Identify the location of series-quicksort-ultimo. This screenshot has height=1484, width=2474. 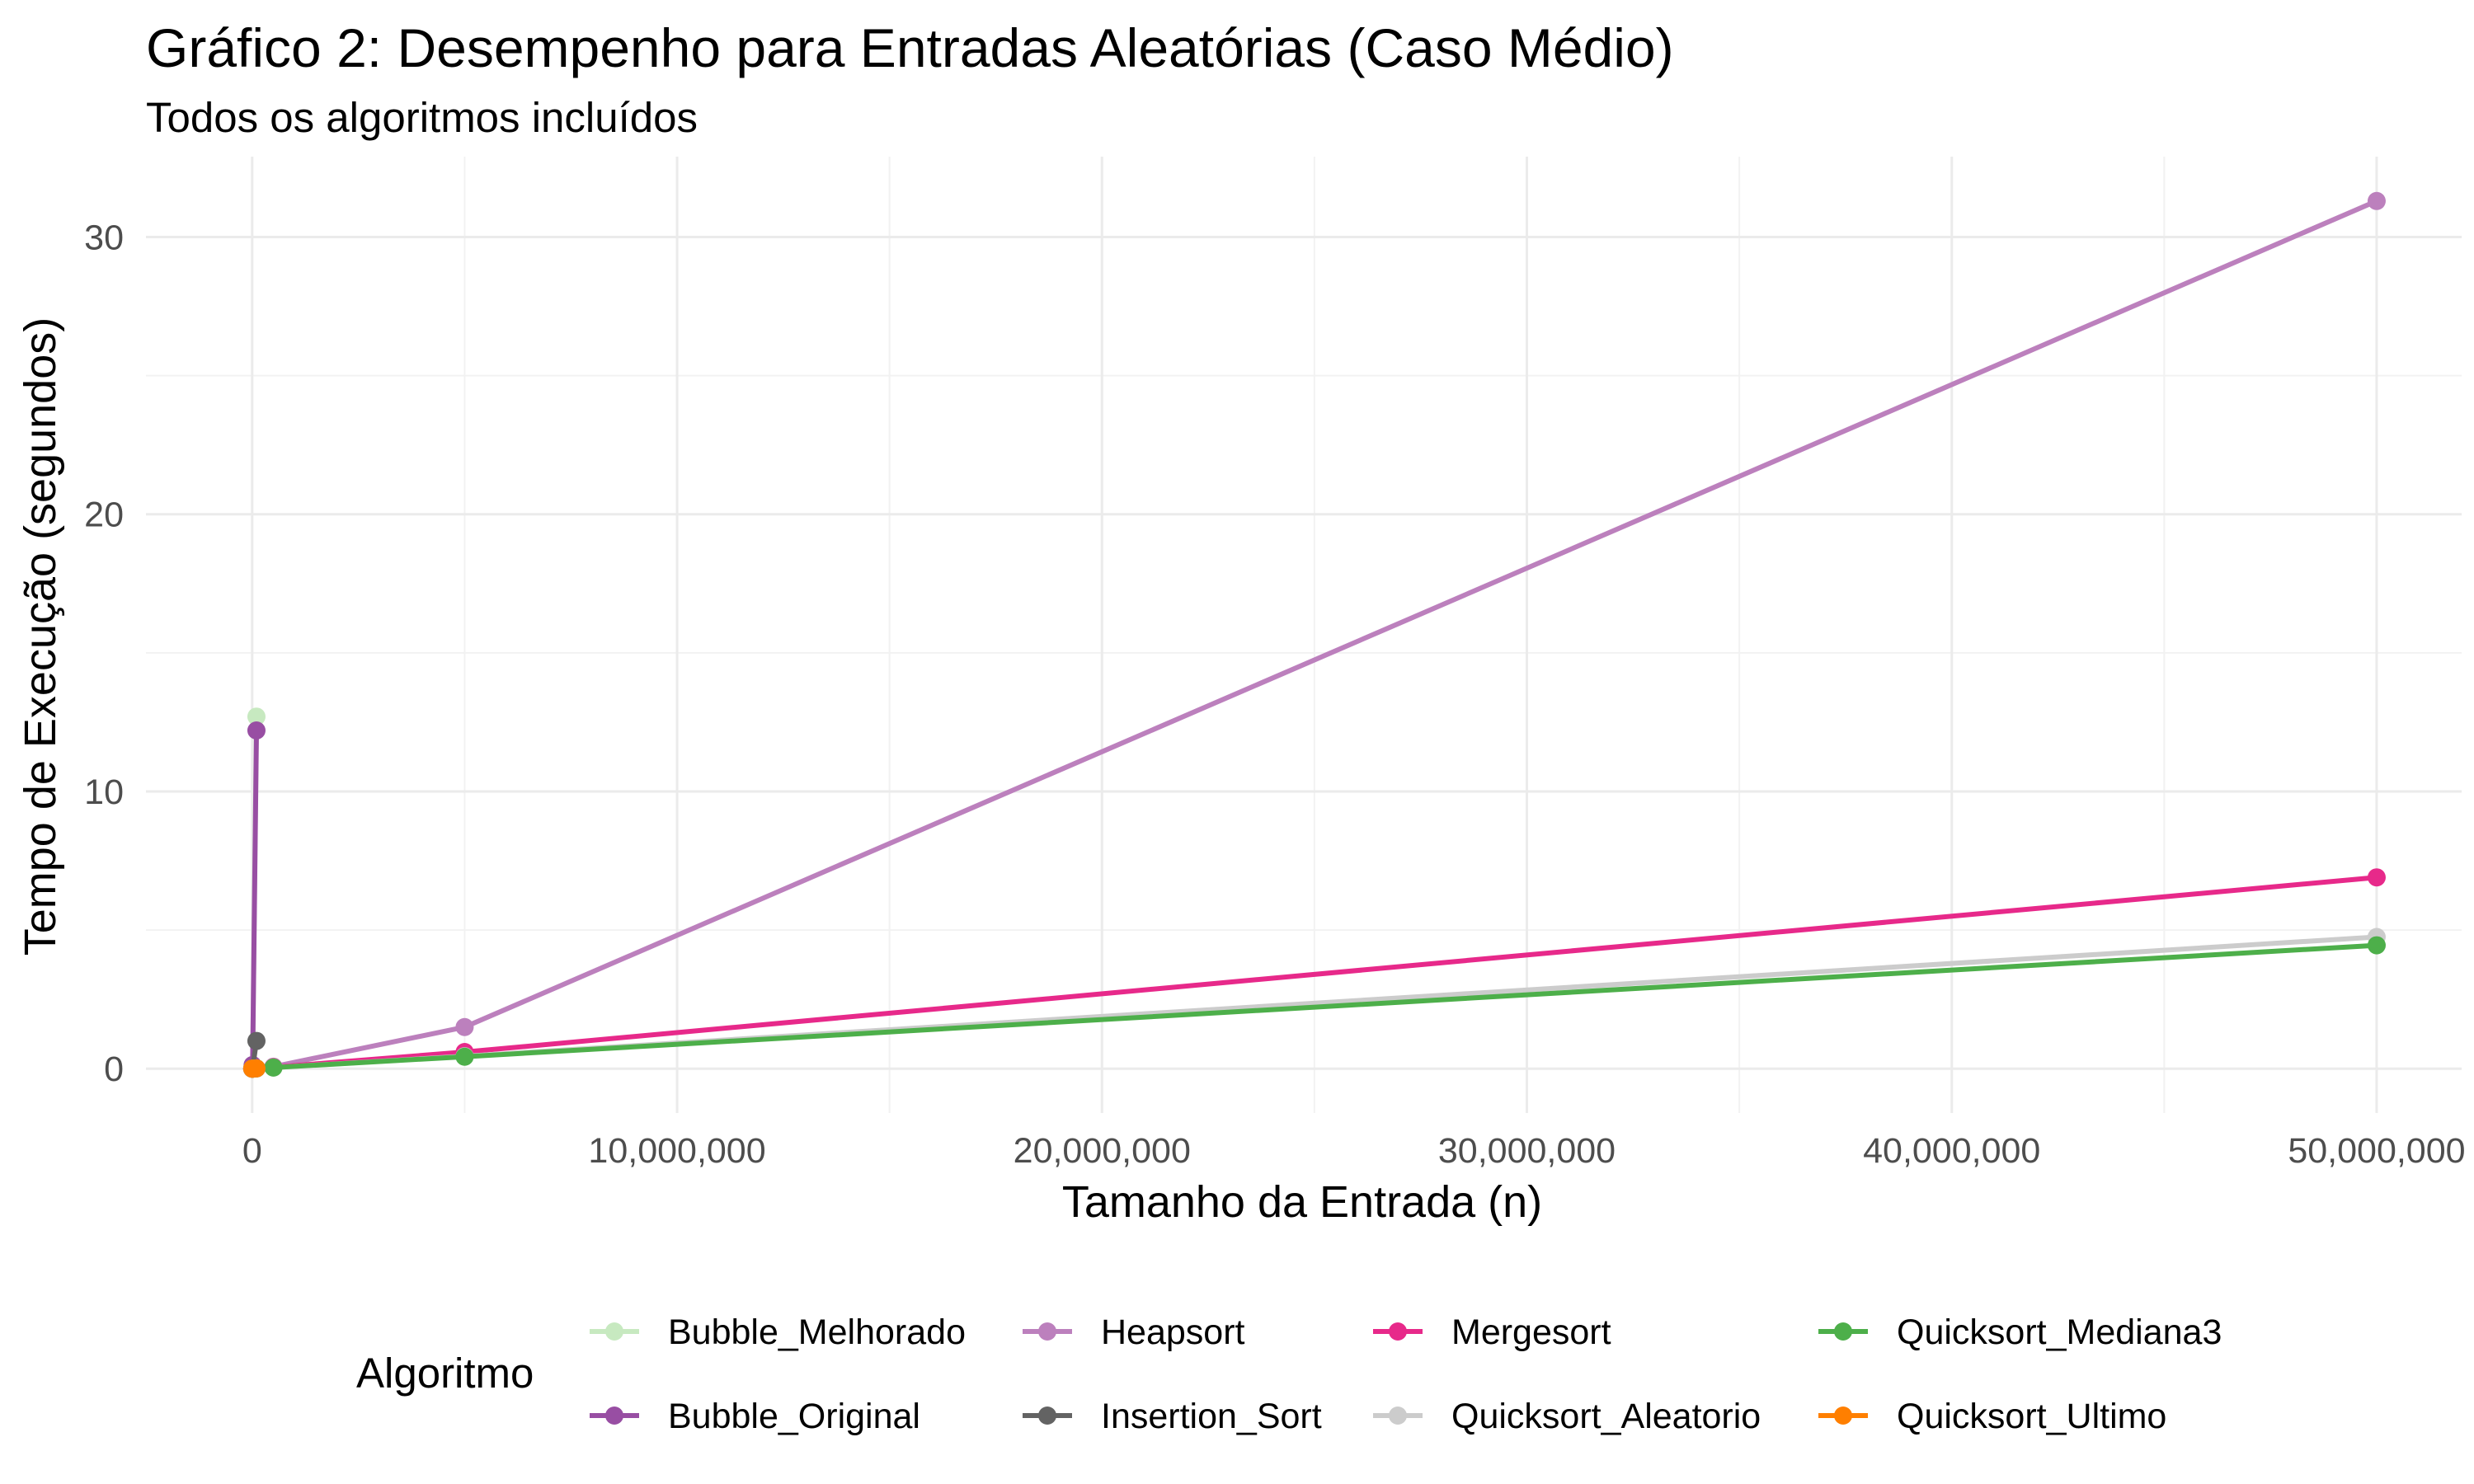
(254, 1068).